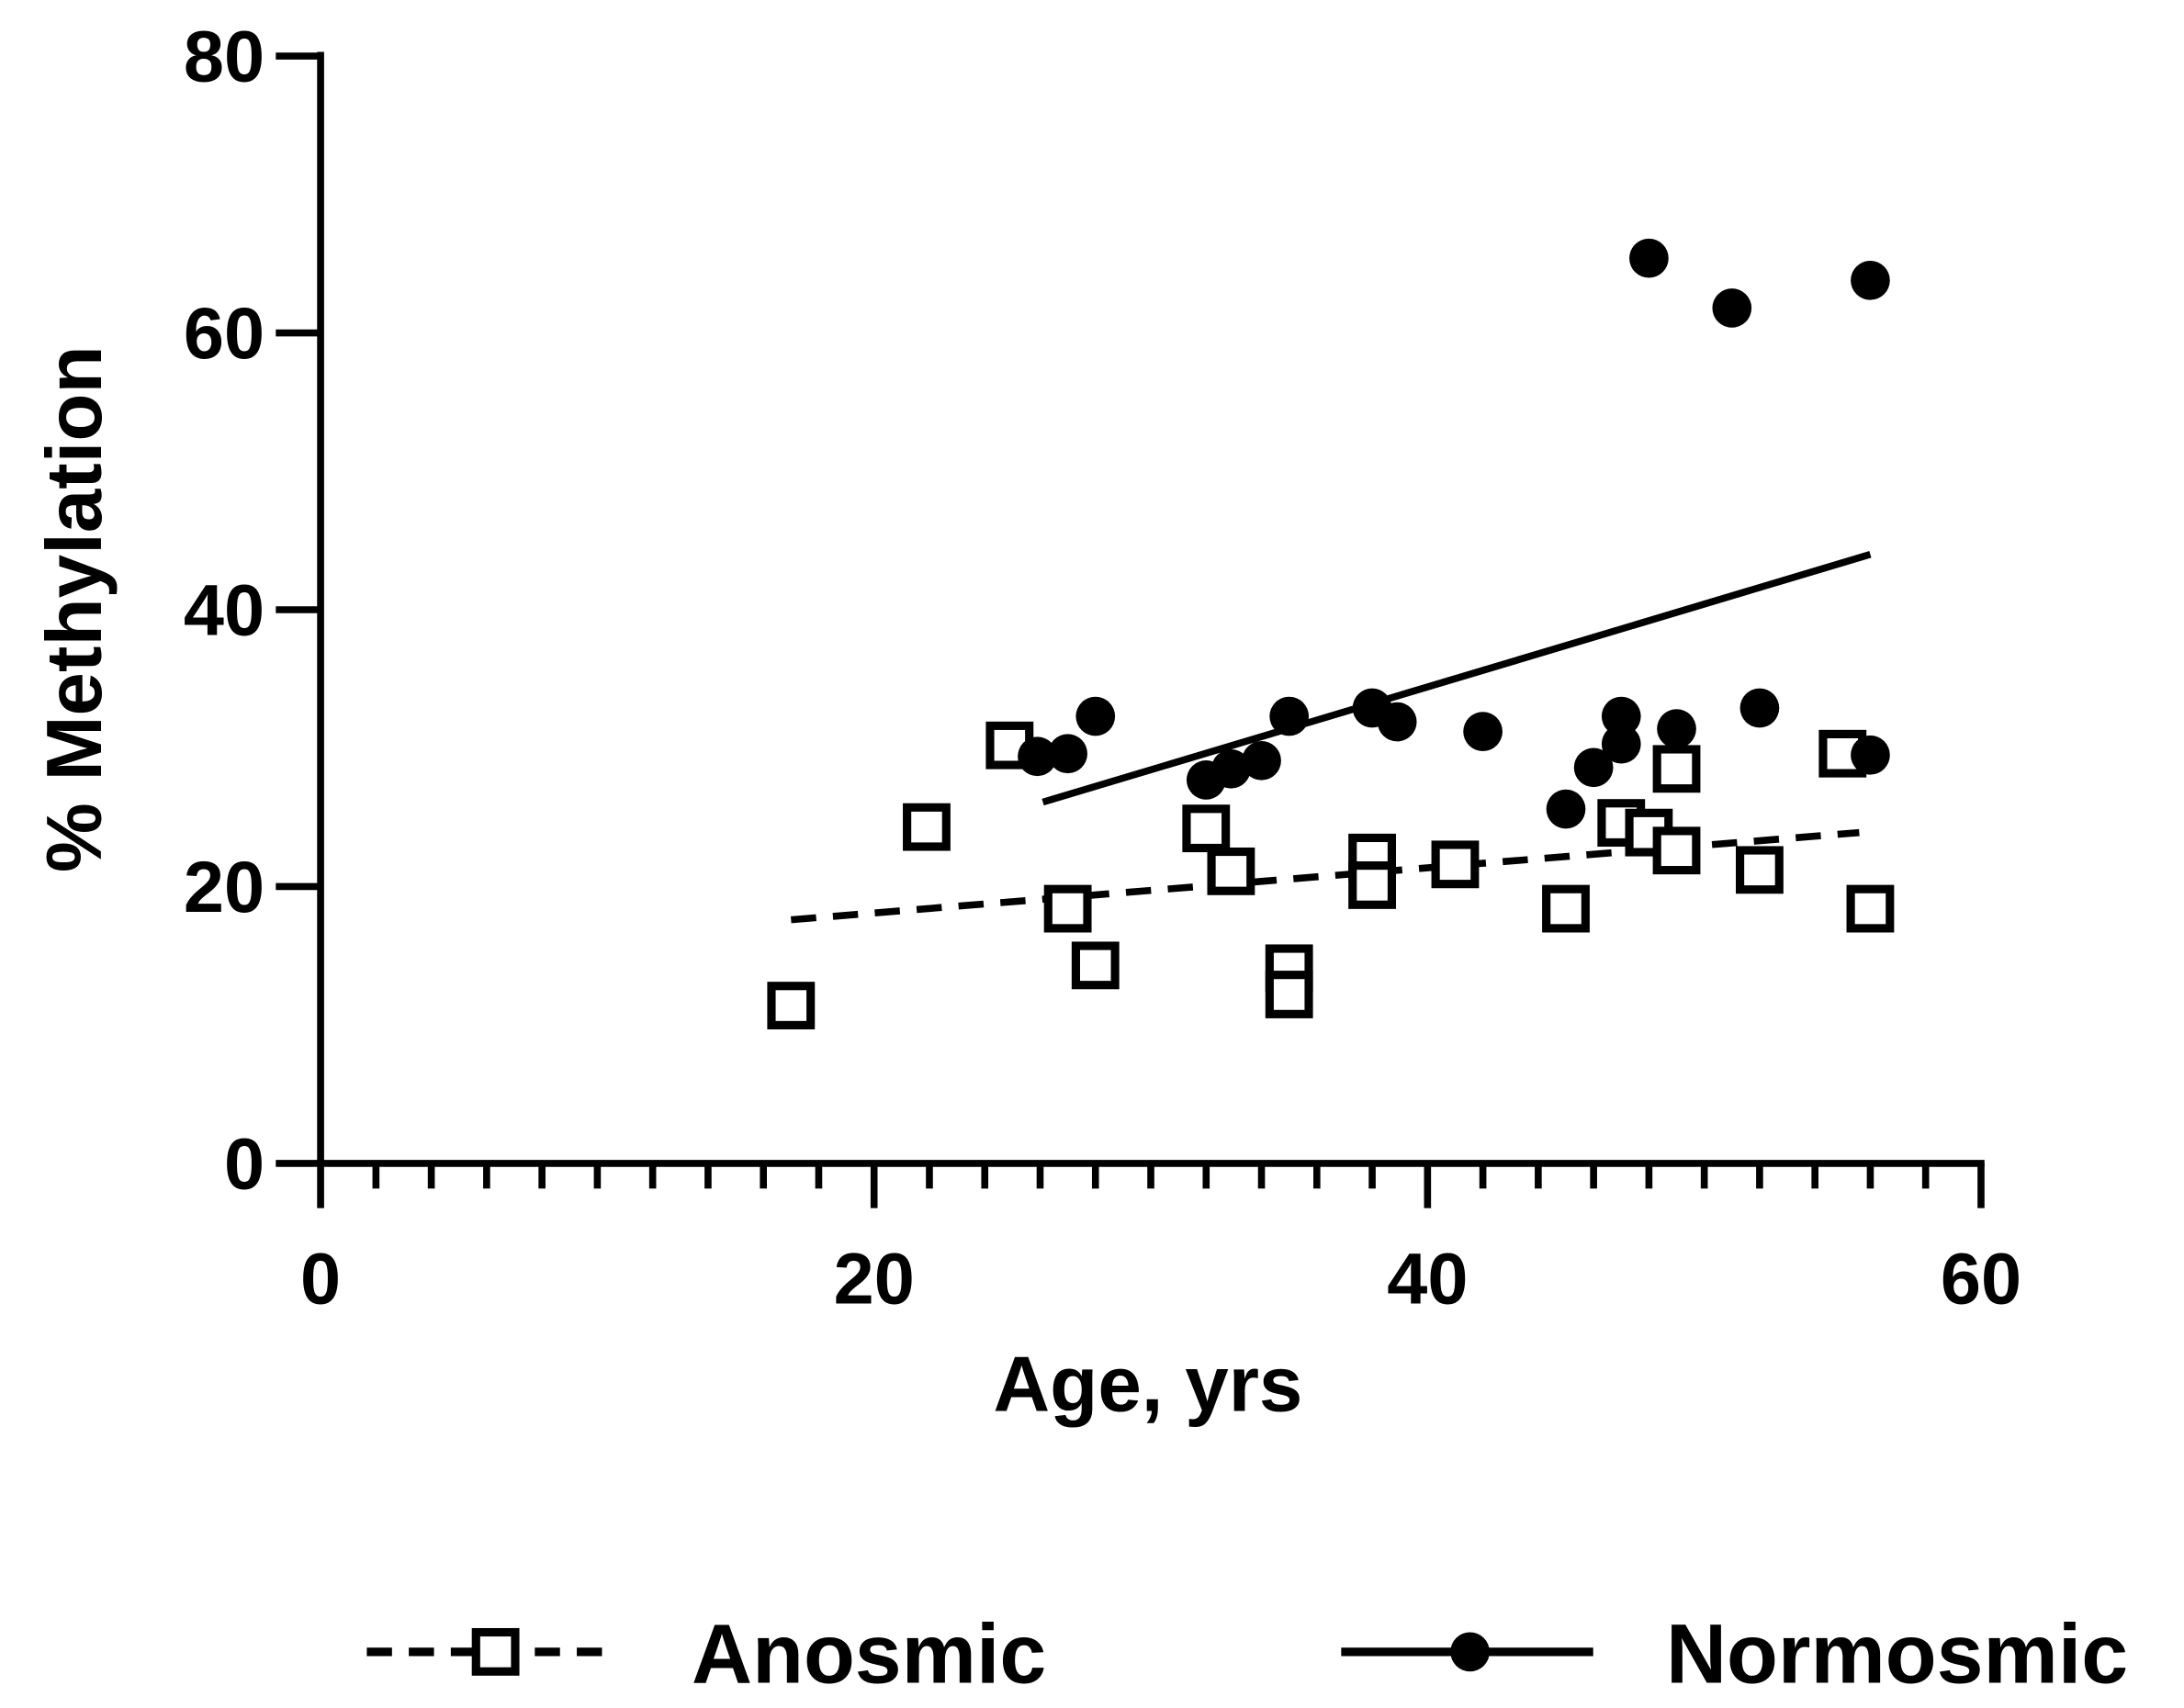  What do you see at coordinates (1427, 1278) in the screenshot?
I see `x-tick-label: 40` at bounding box center [1427, 1278].